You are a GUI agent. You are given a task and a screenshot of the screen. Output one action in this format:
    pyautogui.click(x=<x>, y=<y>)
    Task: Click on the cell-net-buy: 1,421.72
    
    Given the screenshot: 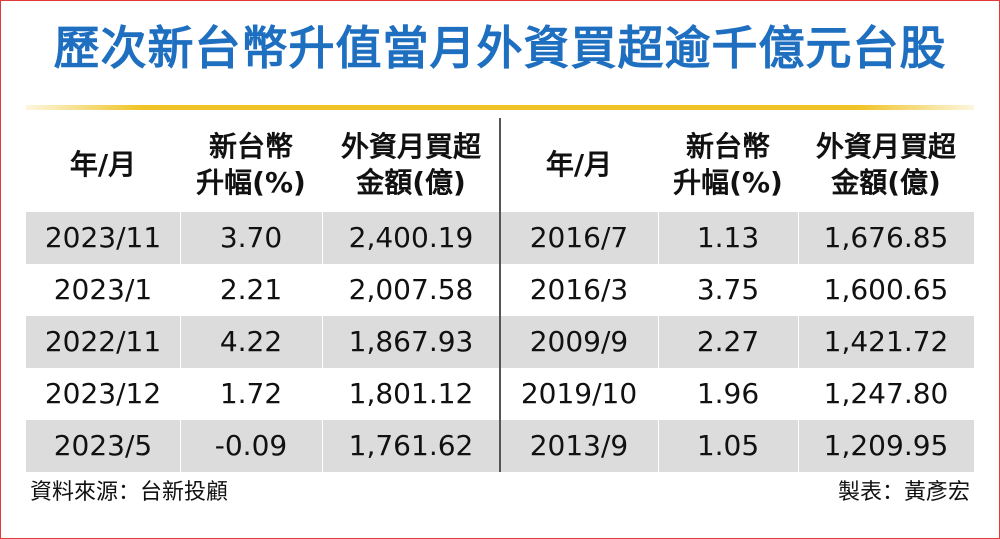 What is the action you would take?
    pyautogui.click(x=886, y=341)
    